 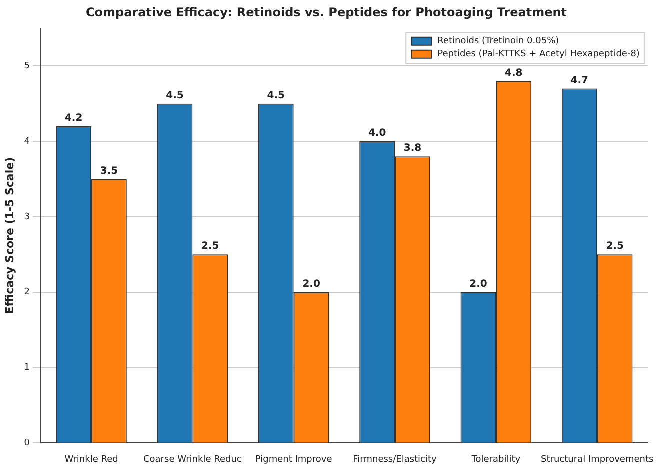 What do you see at coordinates (109, 171) in the screenshot?
I see `data-label: 3.5` at bounding box center [109, 171].